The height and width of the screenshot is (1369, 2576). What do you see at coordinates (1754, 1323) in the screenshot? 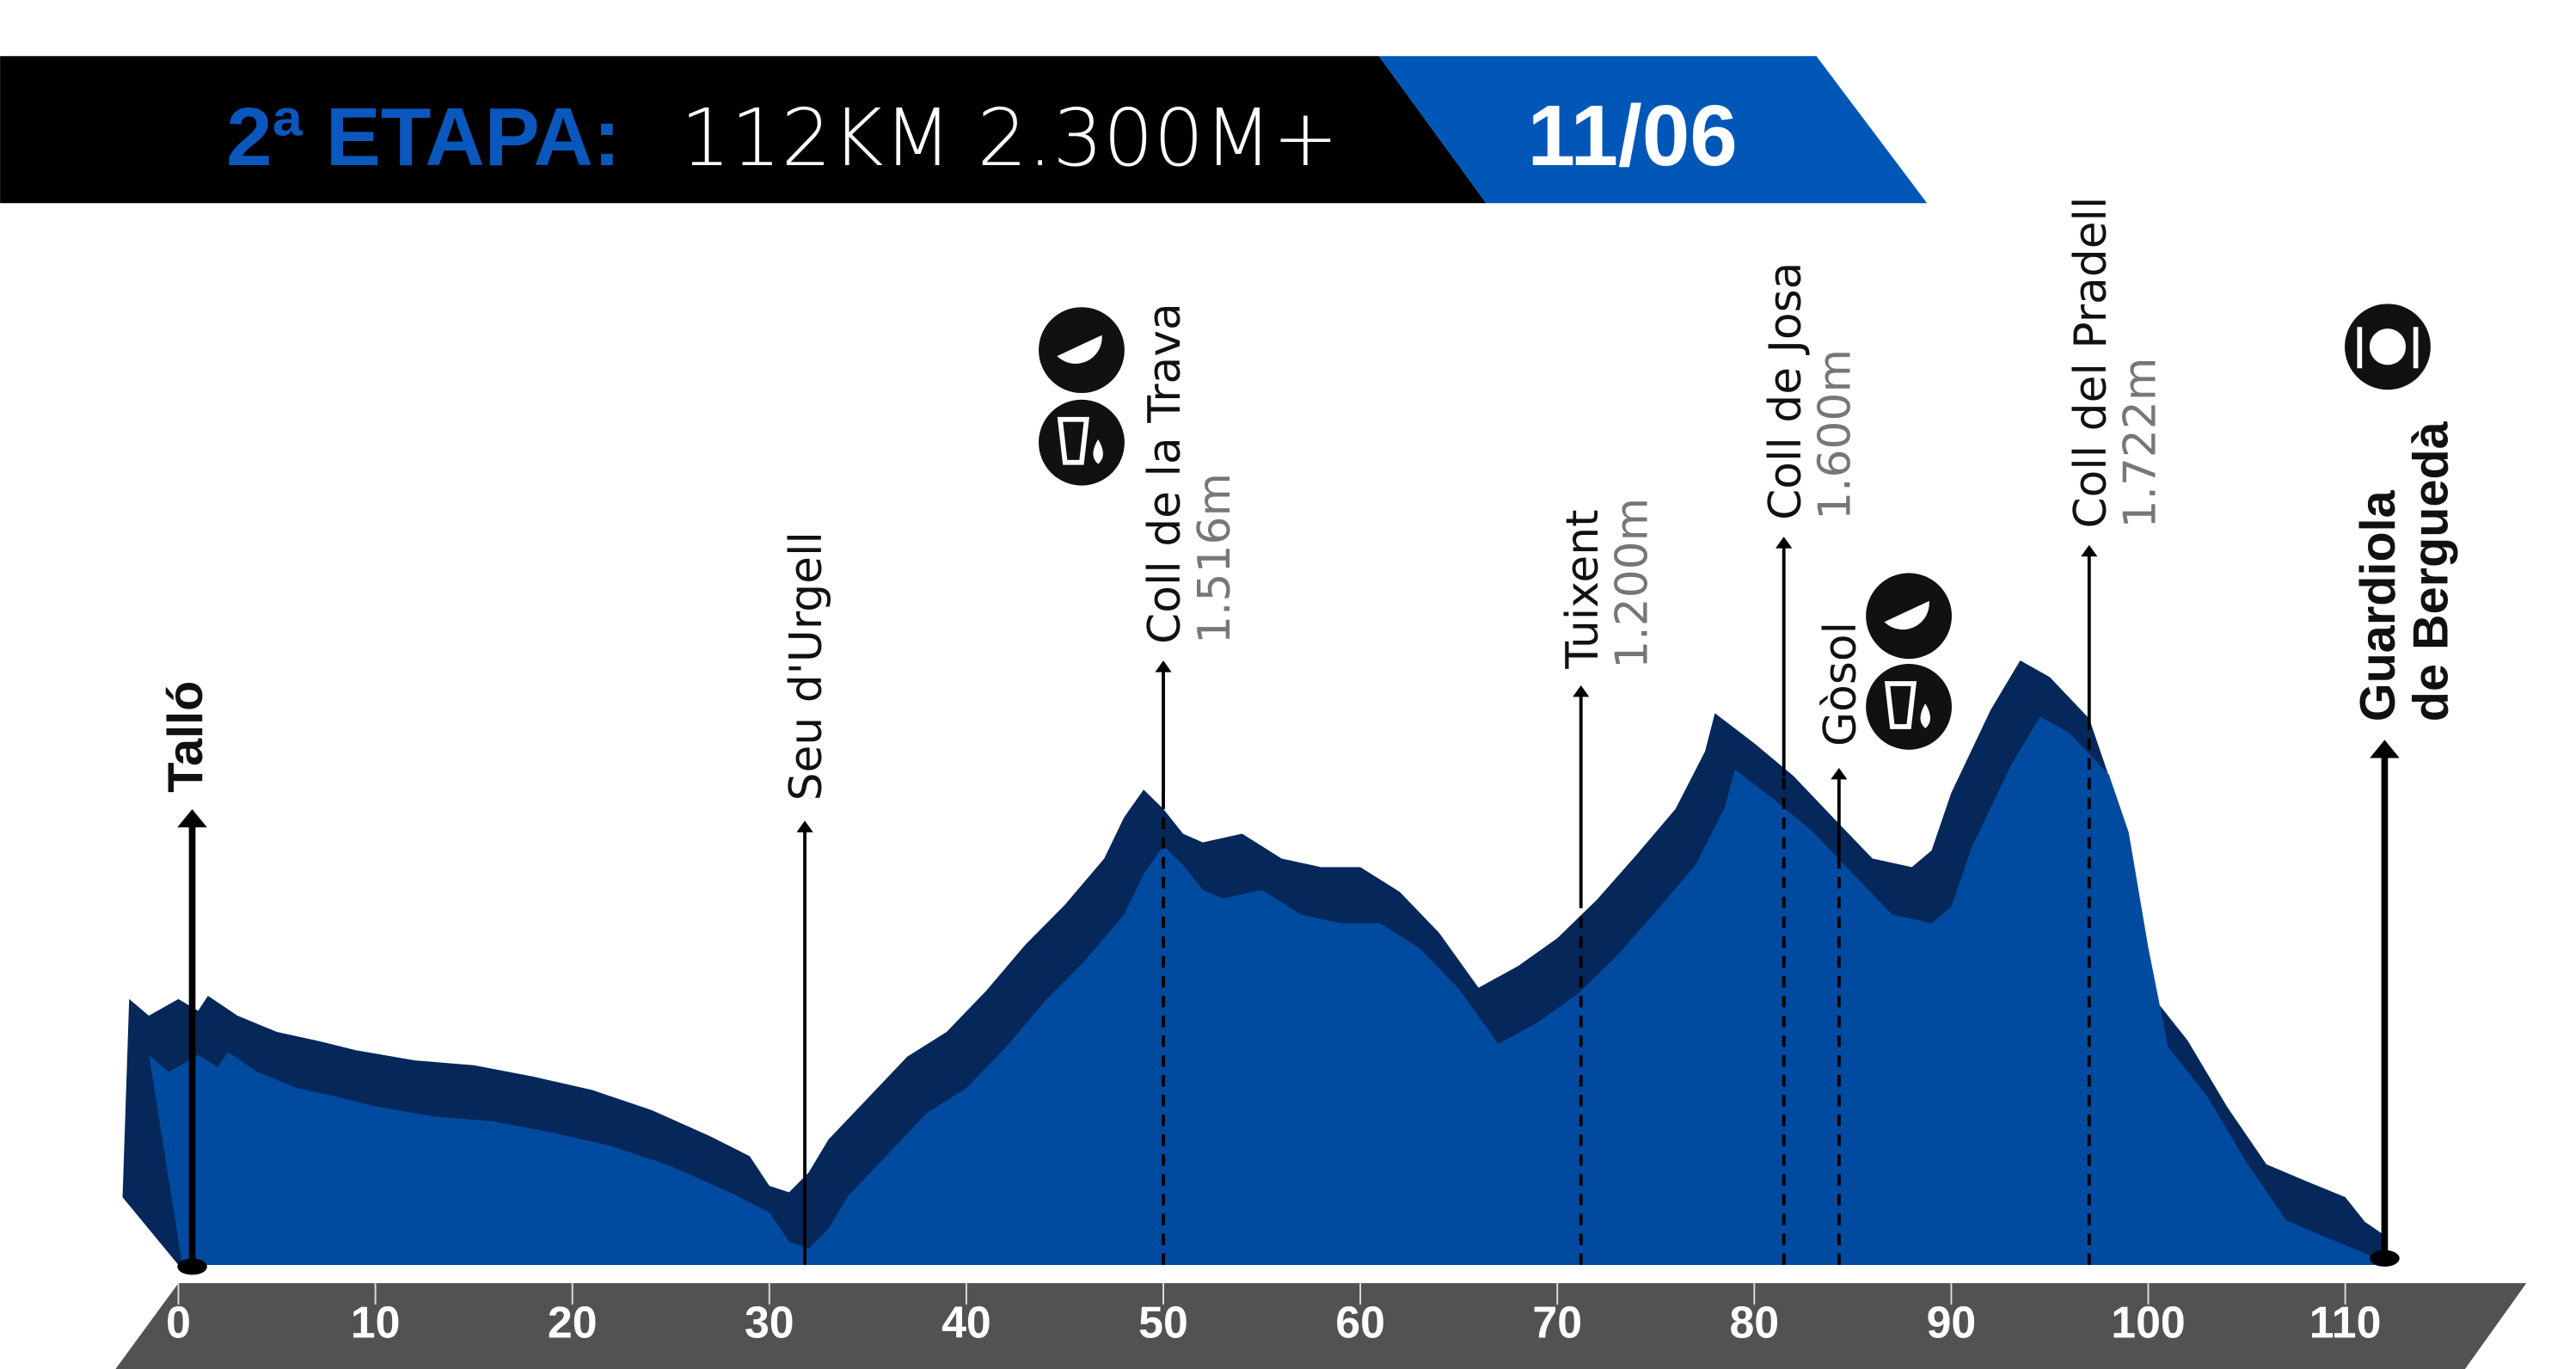
I see `axis-tick-label: 80` at bounding box center [1754, 1323].